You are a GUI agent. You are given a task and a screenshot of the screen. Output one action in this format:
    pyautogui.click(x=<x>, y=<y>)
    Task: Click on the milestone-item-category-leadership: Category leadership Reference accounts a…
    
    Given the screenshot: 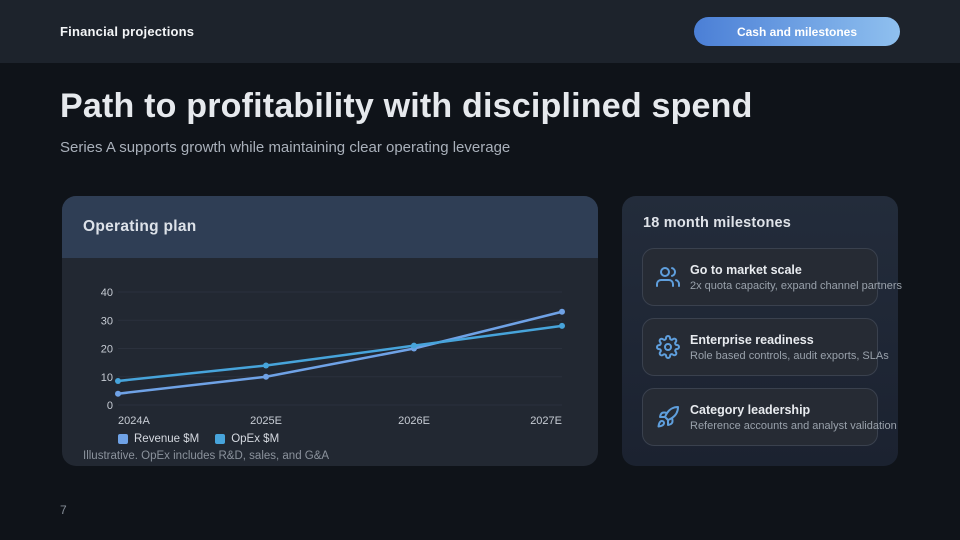 What is the action you would take?
    pyautogui.click(x=769, y=417)
    